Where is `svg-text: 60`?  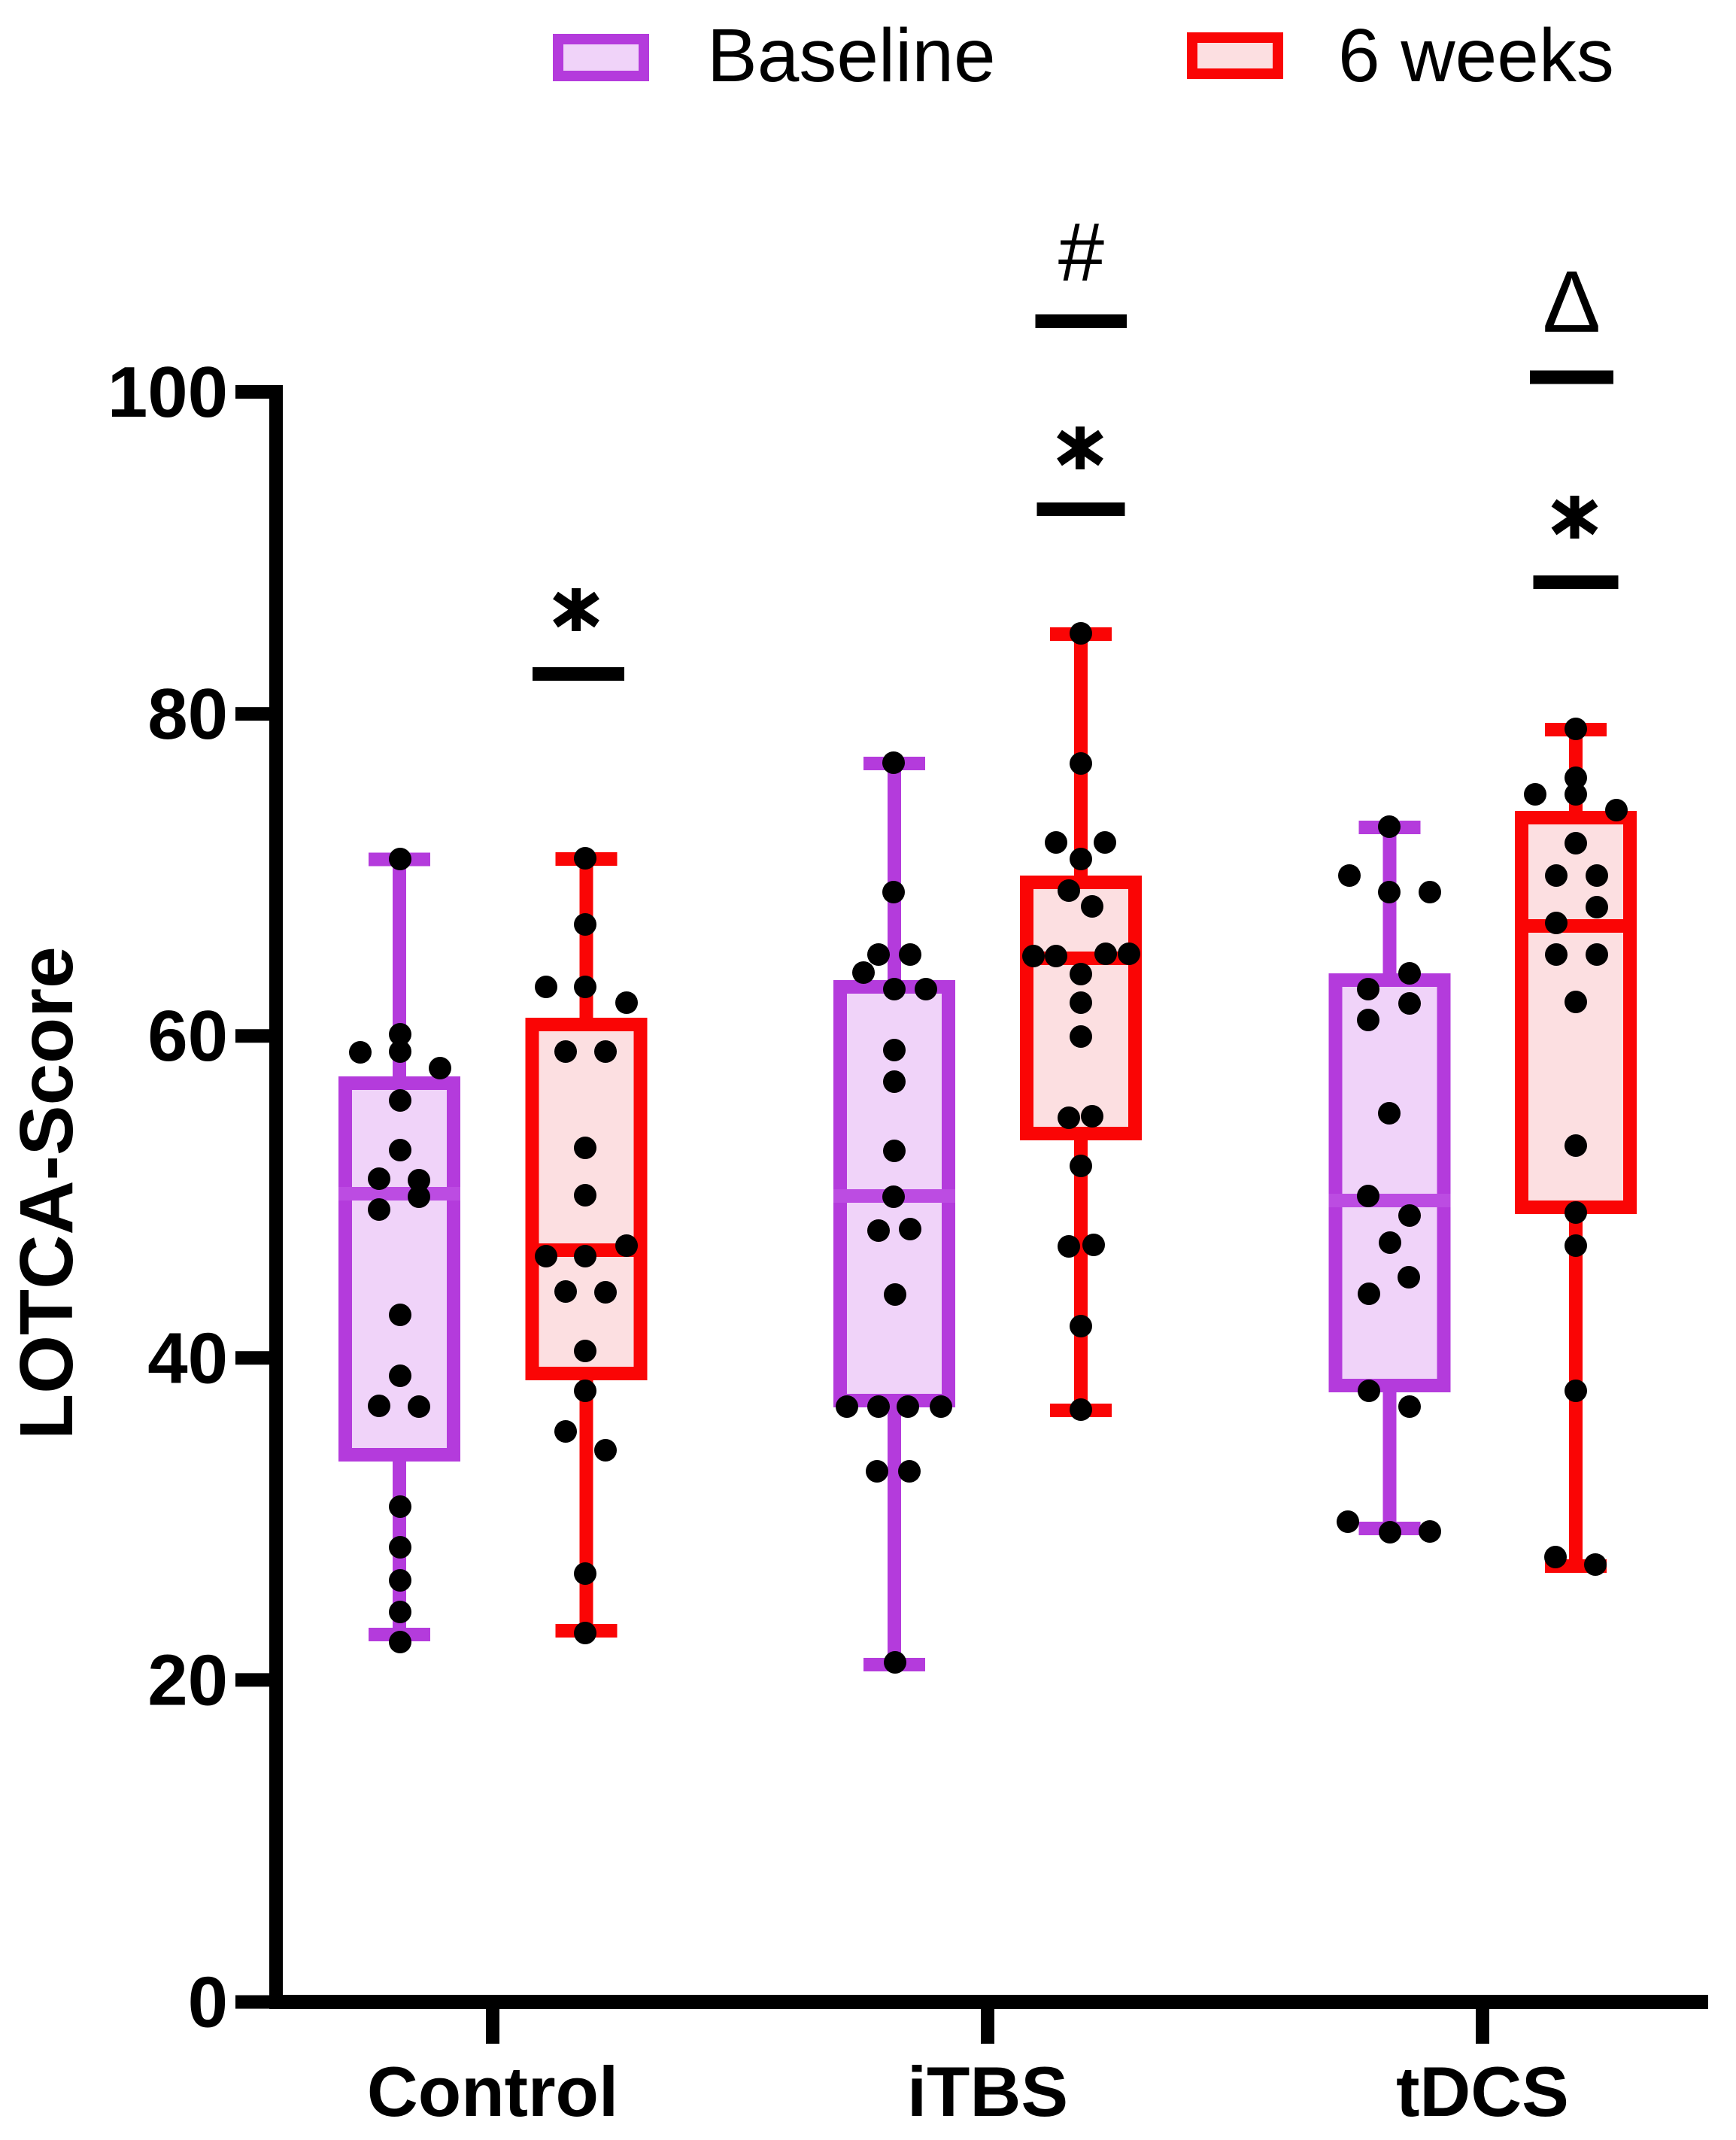 svg-text: 60 is located at coordinates (187, 1036).